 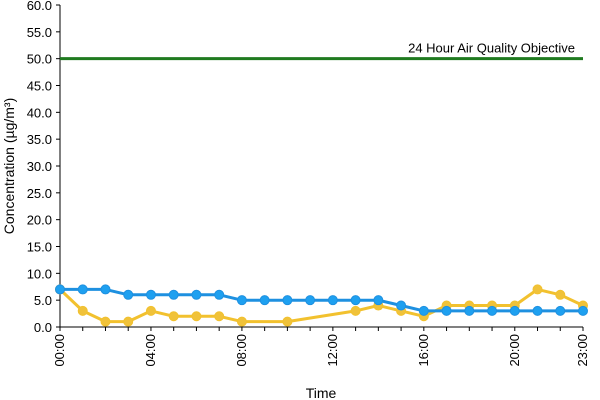 What do you see at coordinates (332, 350) in the screenshot?
I see `x-tick-label: 12:00` at bounding box center [332, 350].